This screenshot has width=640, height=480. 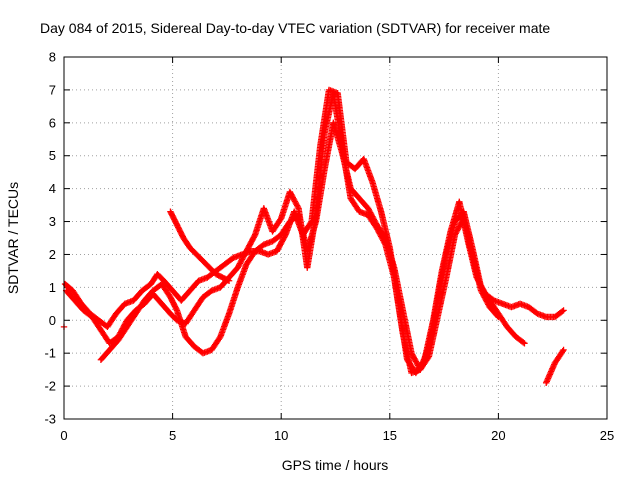 I want to click on y-axis-label: SDTVAR / TECUs, so click(x=13, y=238).